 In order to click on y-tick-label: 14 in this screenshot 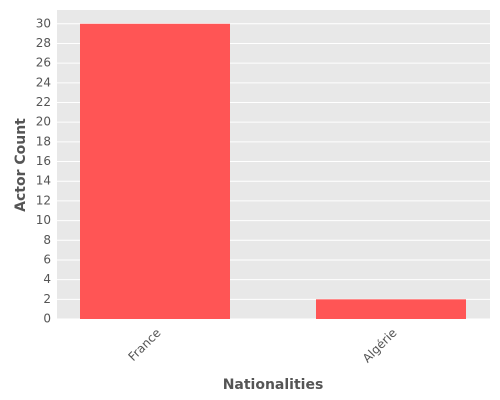, I will do `click(43, 181)`.